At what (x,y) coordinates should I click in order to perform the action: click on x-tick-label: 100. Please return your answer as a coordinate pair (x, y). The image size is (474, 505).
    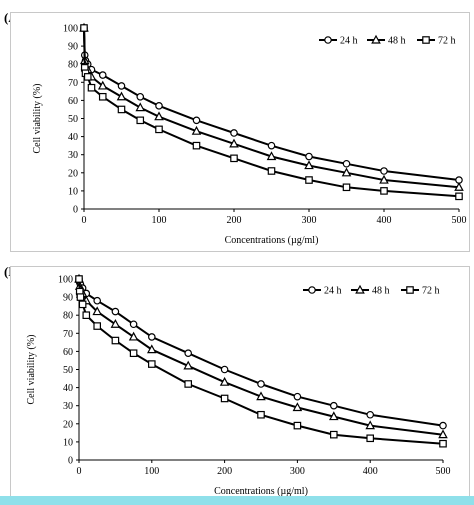
    Looking at the image, I should click on (151, 471).